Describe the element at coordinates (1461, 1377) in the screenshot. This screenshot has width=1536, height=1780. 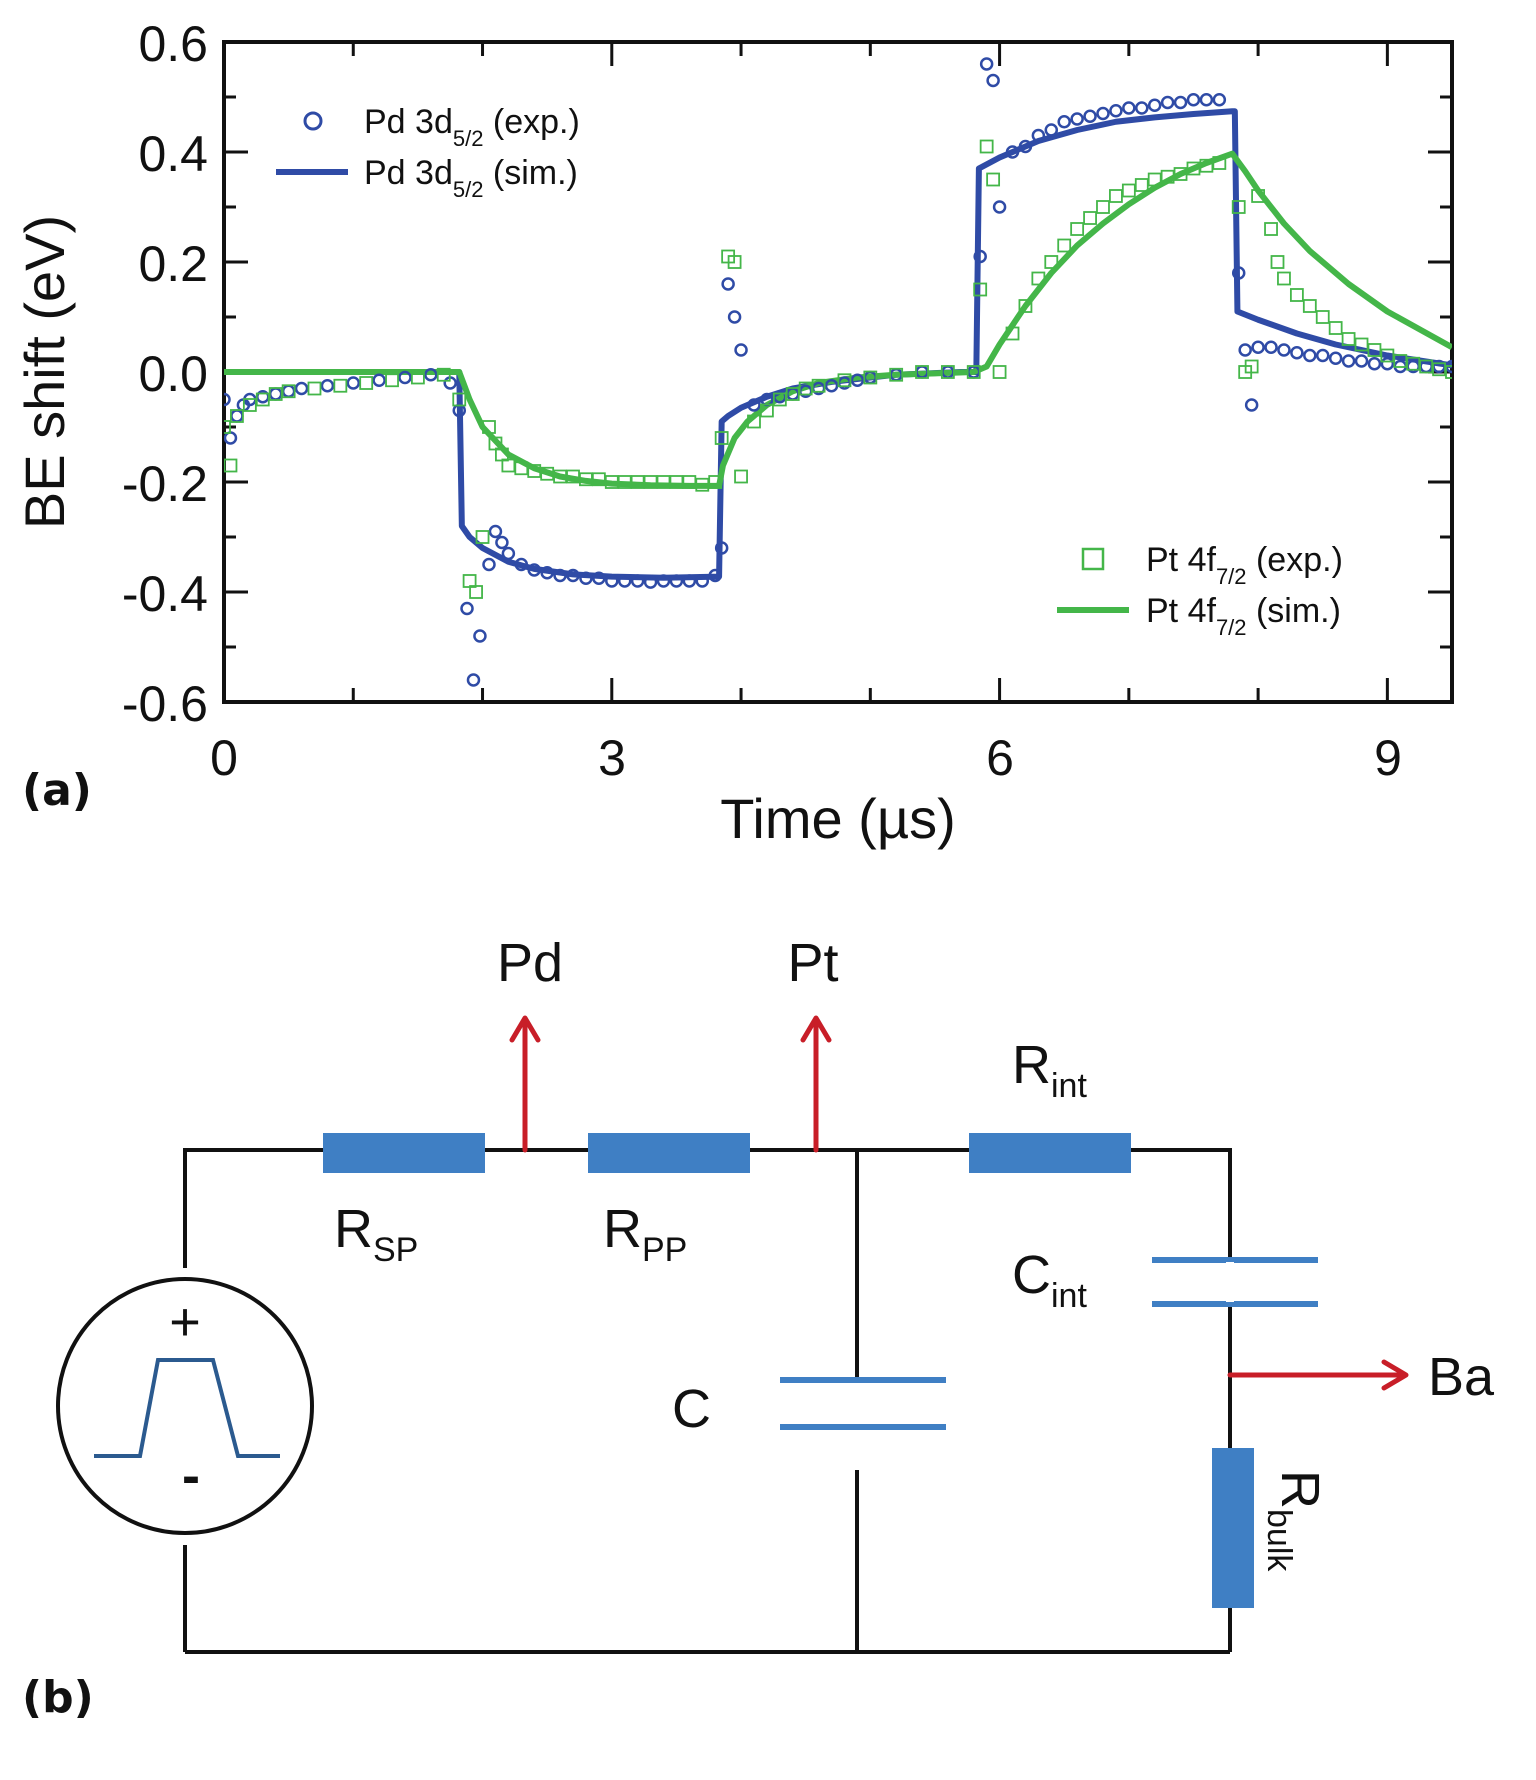
I see `output-label-ba: Ba` at that location.